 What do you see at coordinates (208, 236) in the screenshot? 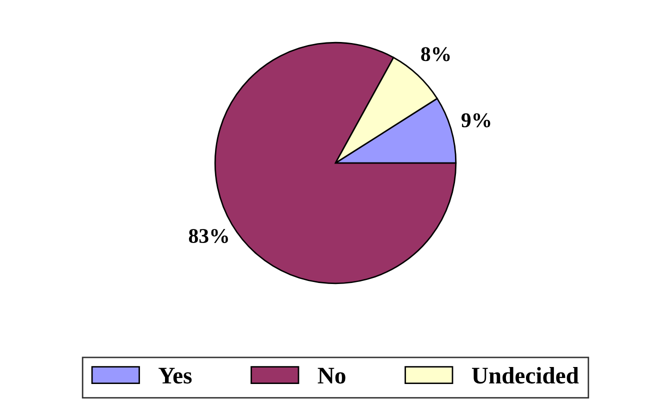
I see `data-label: 83%` at bounding box center [208, 236].